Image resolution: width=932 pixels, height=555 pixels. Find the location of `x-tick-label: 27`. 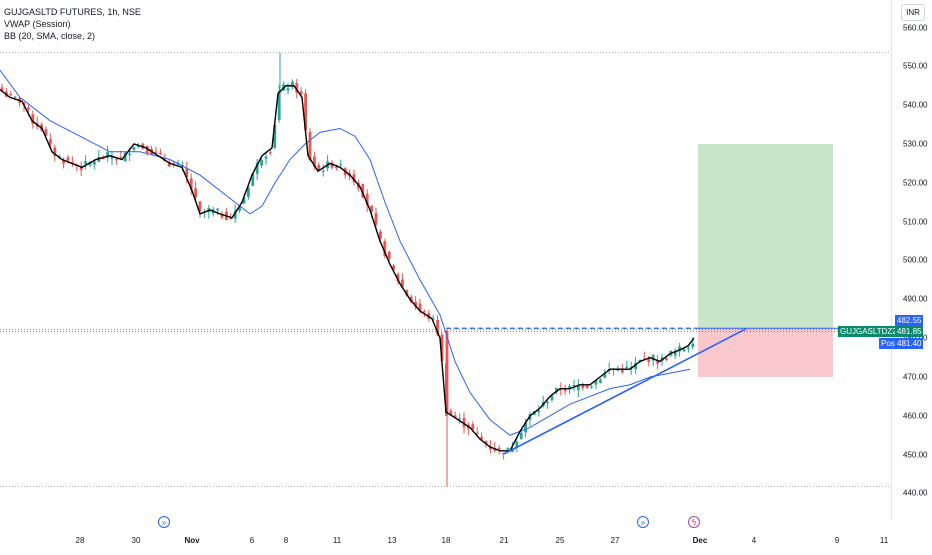

x-tick-label: 27 is located at coordinates (615, 540).